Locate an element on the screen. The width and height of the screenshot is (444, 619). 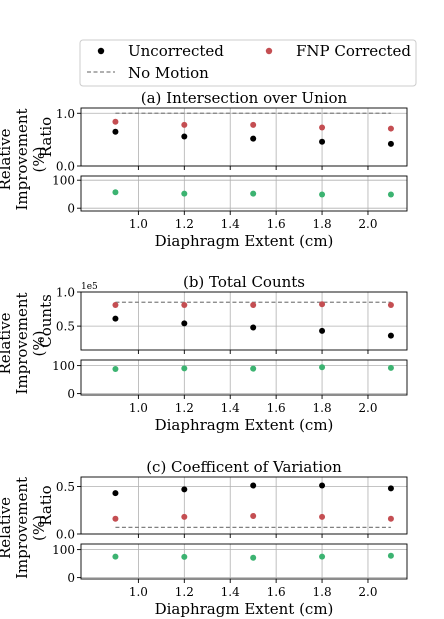
y-tick-label: 0.5 is located at coordinates (65, 327).